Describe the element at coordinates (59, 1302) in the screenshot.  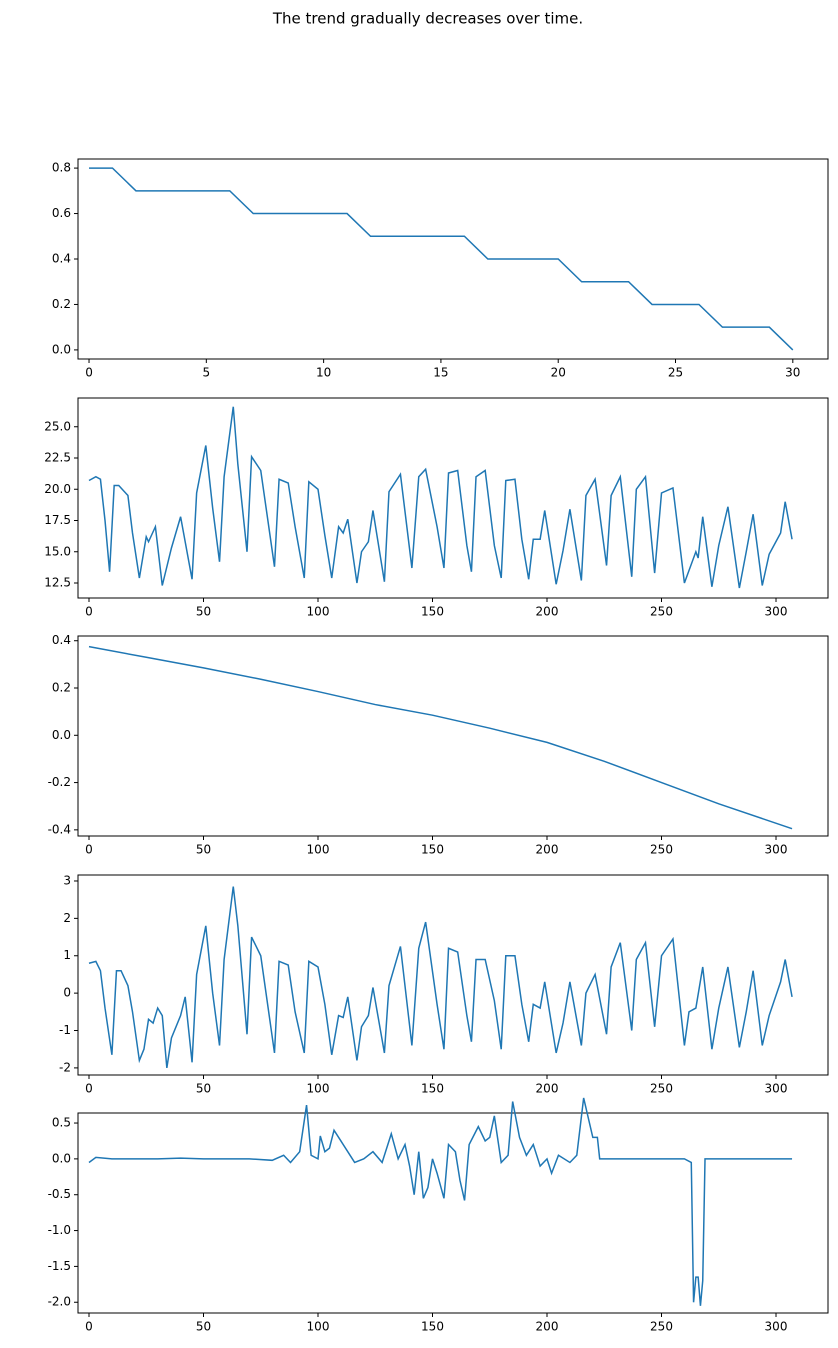
I see `y-tick-label: -2.0` at that location.